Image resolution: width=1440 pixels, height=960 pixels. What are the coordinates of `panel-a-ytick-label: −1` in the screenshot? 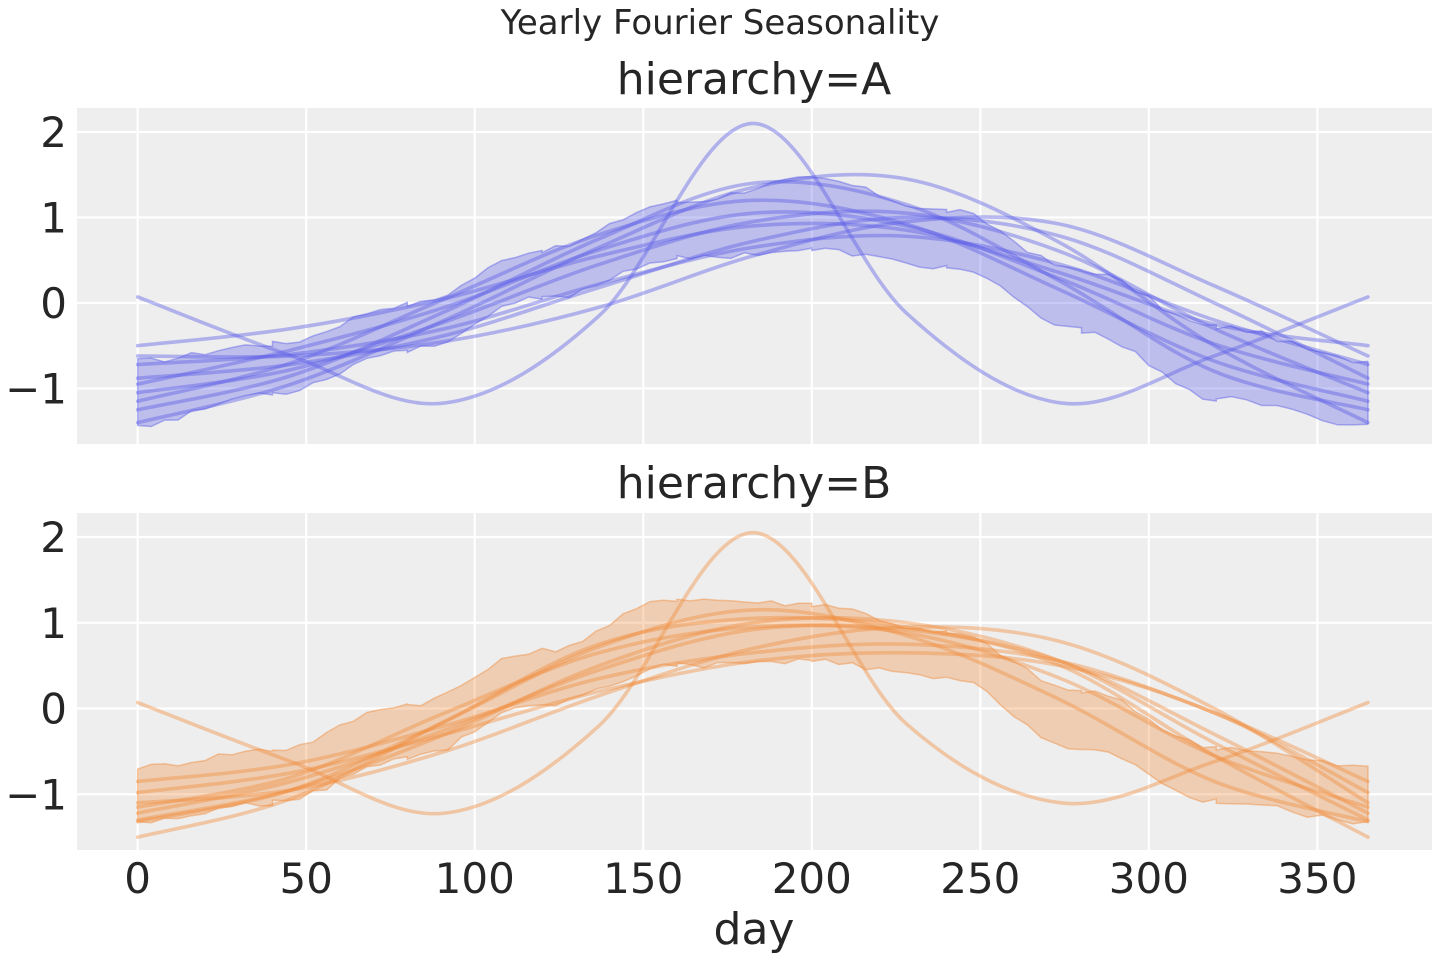 It's located at (36, 388).